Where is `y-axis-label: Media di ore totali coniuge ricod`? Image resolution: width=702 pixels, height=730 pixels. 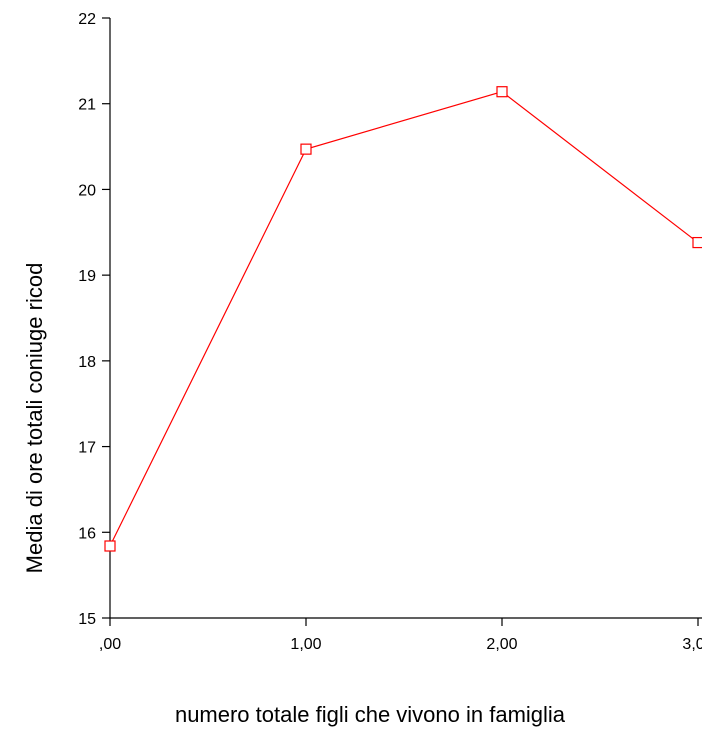 y-axis-label: Media di ore totali coniuge ricod is located at coordinates (34, 418).